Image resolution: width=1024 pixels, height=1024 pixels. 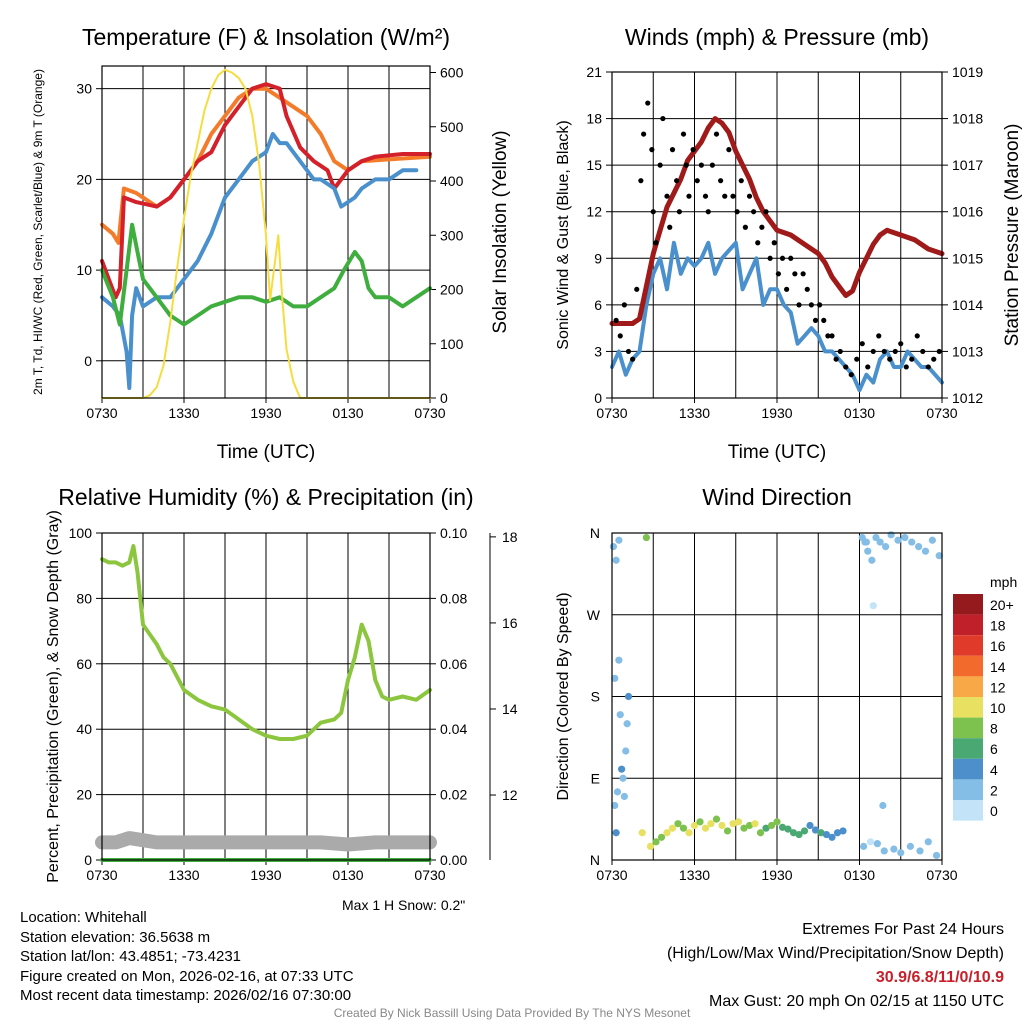 What do you see at coordinates (81, 533) in the screenshot?
I see `y-tick-label: 100` at bounding box center [81, 533].